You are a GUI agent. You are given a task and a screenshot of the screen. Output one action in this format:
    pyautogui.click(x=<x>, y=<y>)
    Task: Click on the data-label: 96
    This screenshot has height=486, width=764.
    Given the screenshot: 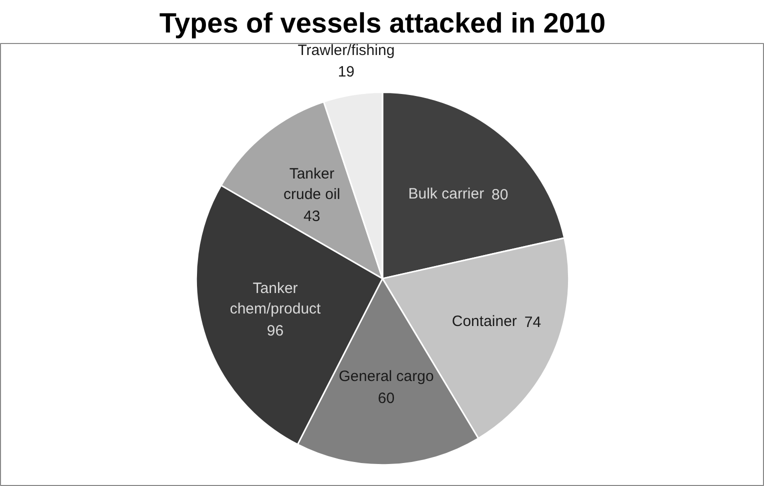 What is the action you would take?
    pyautogui.click(x=275, y=331)
    